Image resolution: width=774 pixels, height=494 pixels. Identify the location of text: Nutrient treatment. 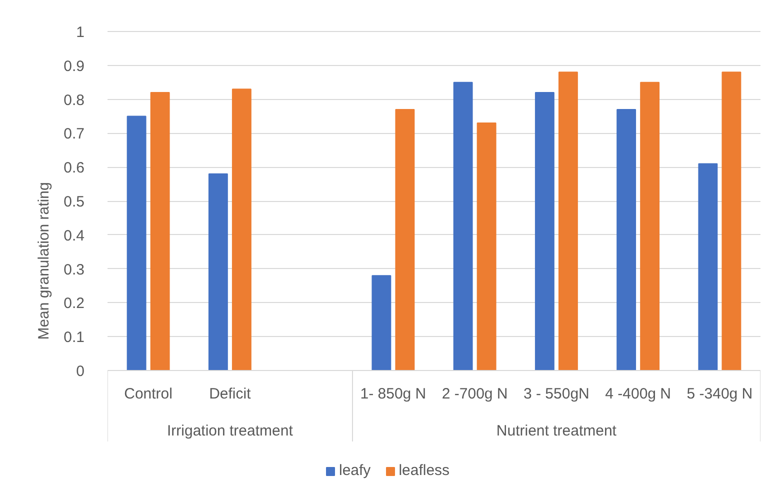
(557, 431).